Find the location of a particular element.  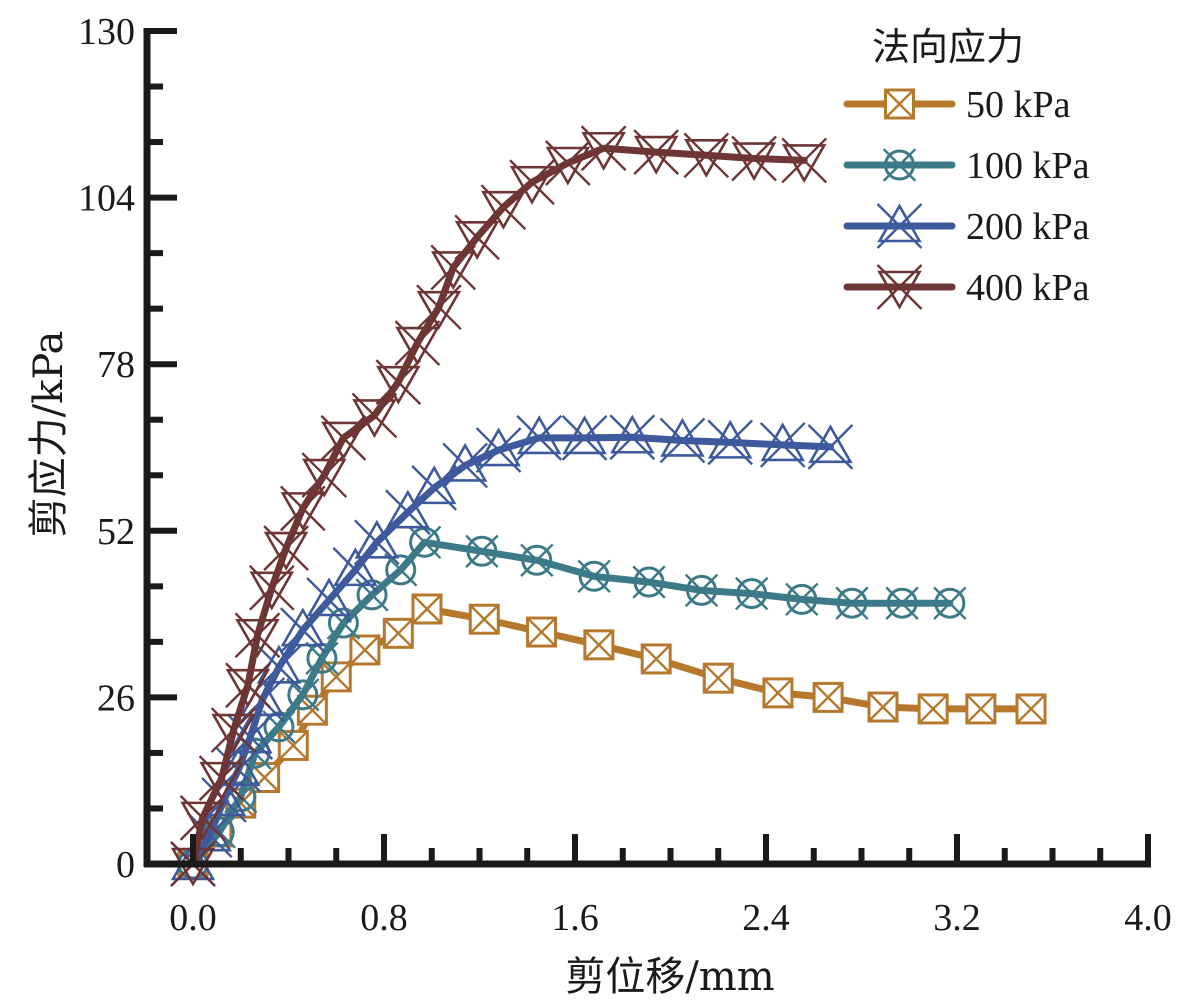

legend-item-200-kpa: 200 kPa is located at coordinates (966, 226).